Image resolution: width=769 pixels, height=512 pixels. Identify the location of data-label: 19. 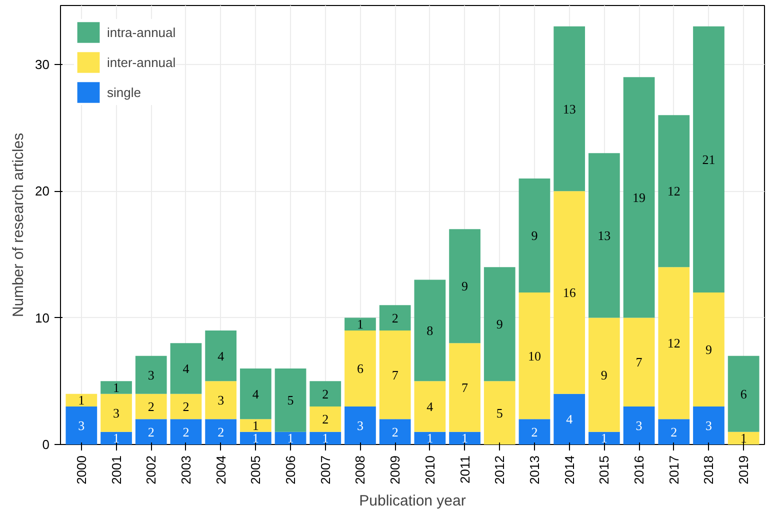
(639, 197).